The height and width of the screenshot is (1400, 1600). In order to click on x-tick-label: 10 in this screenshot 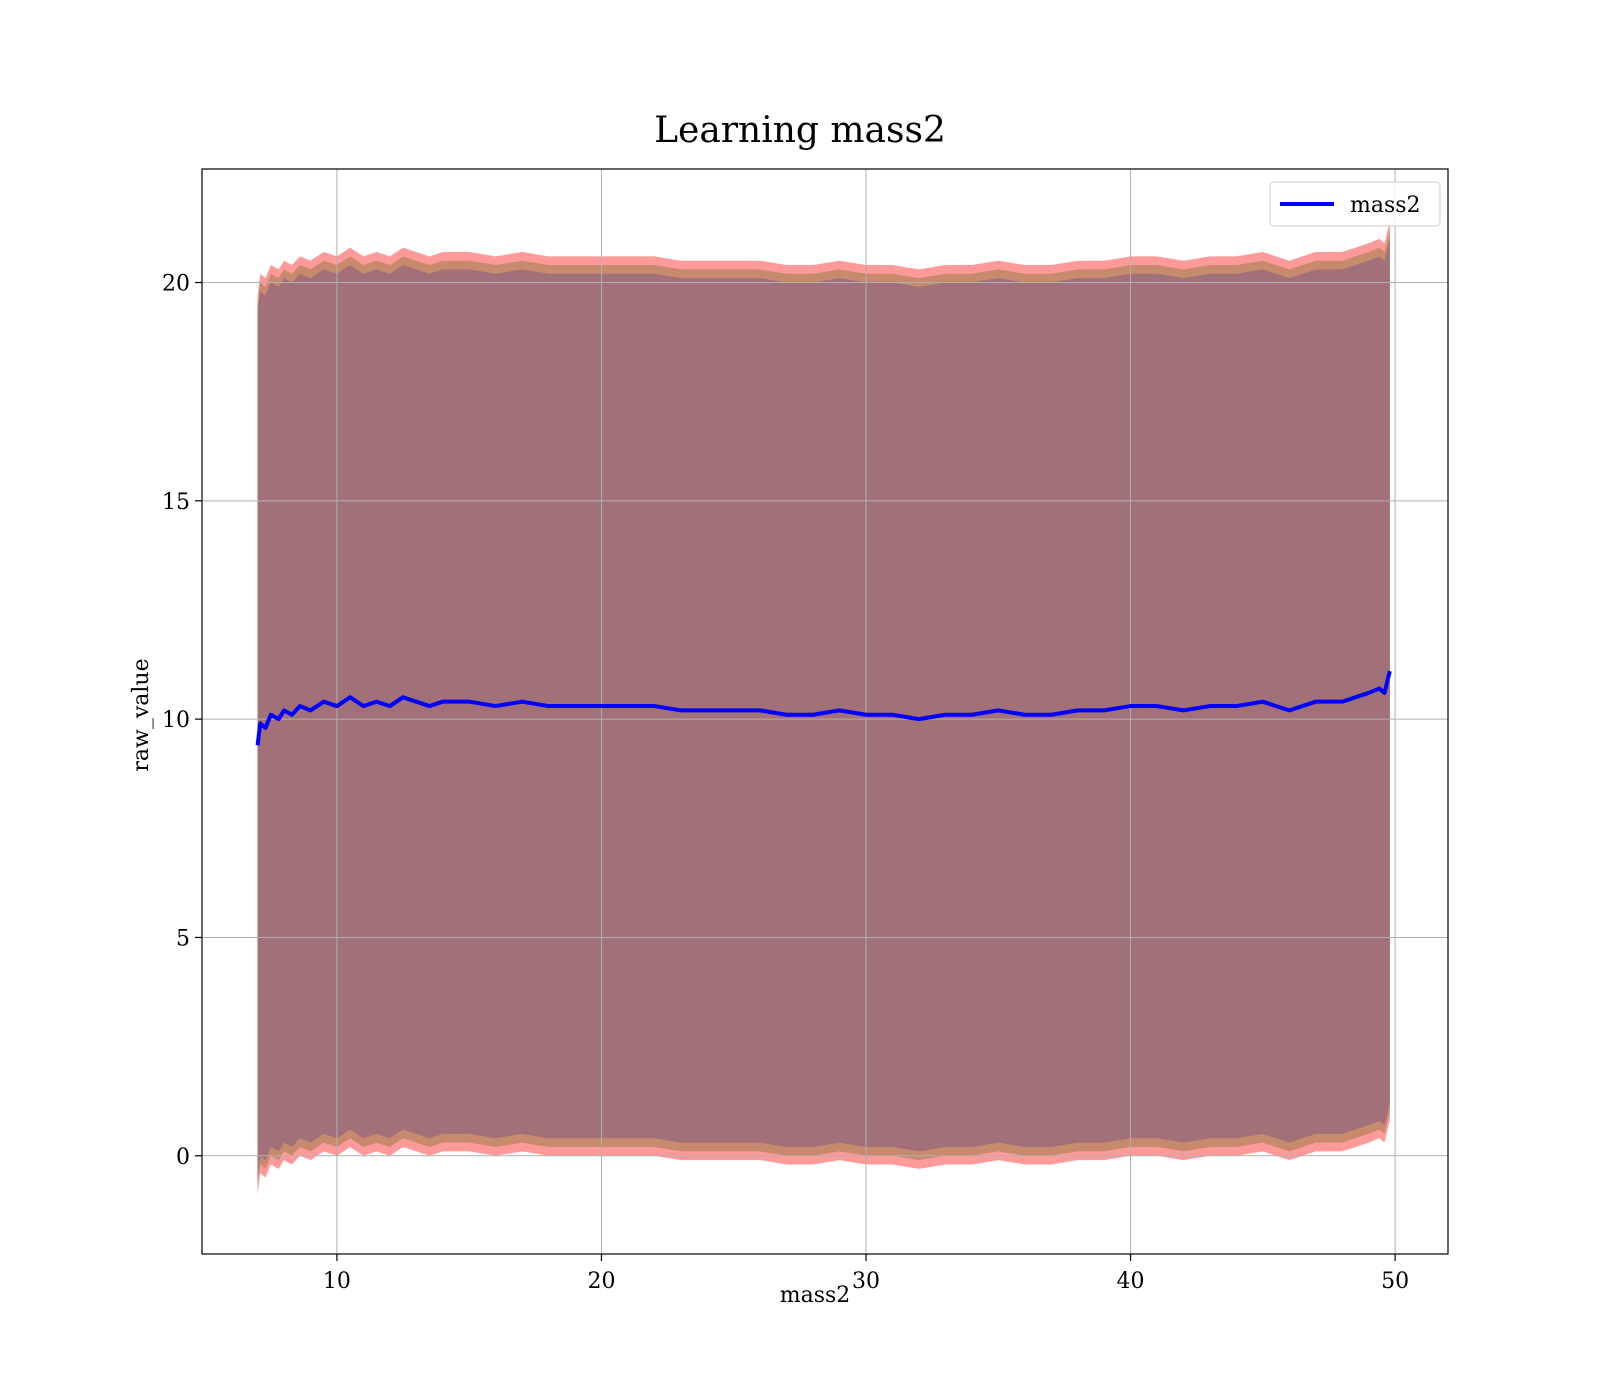, I will do `click(337, 1281)`.